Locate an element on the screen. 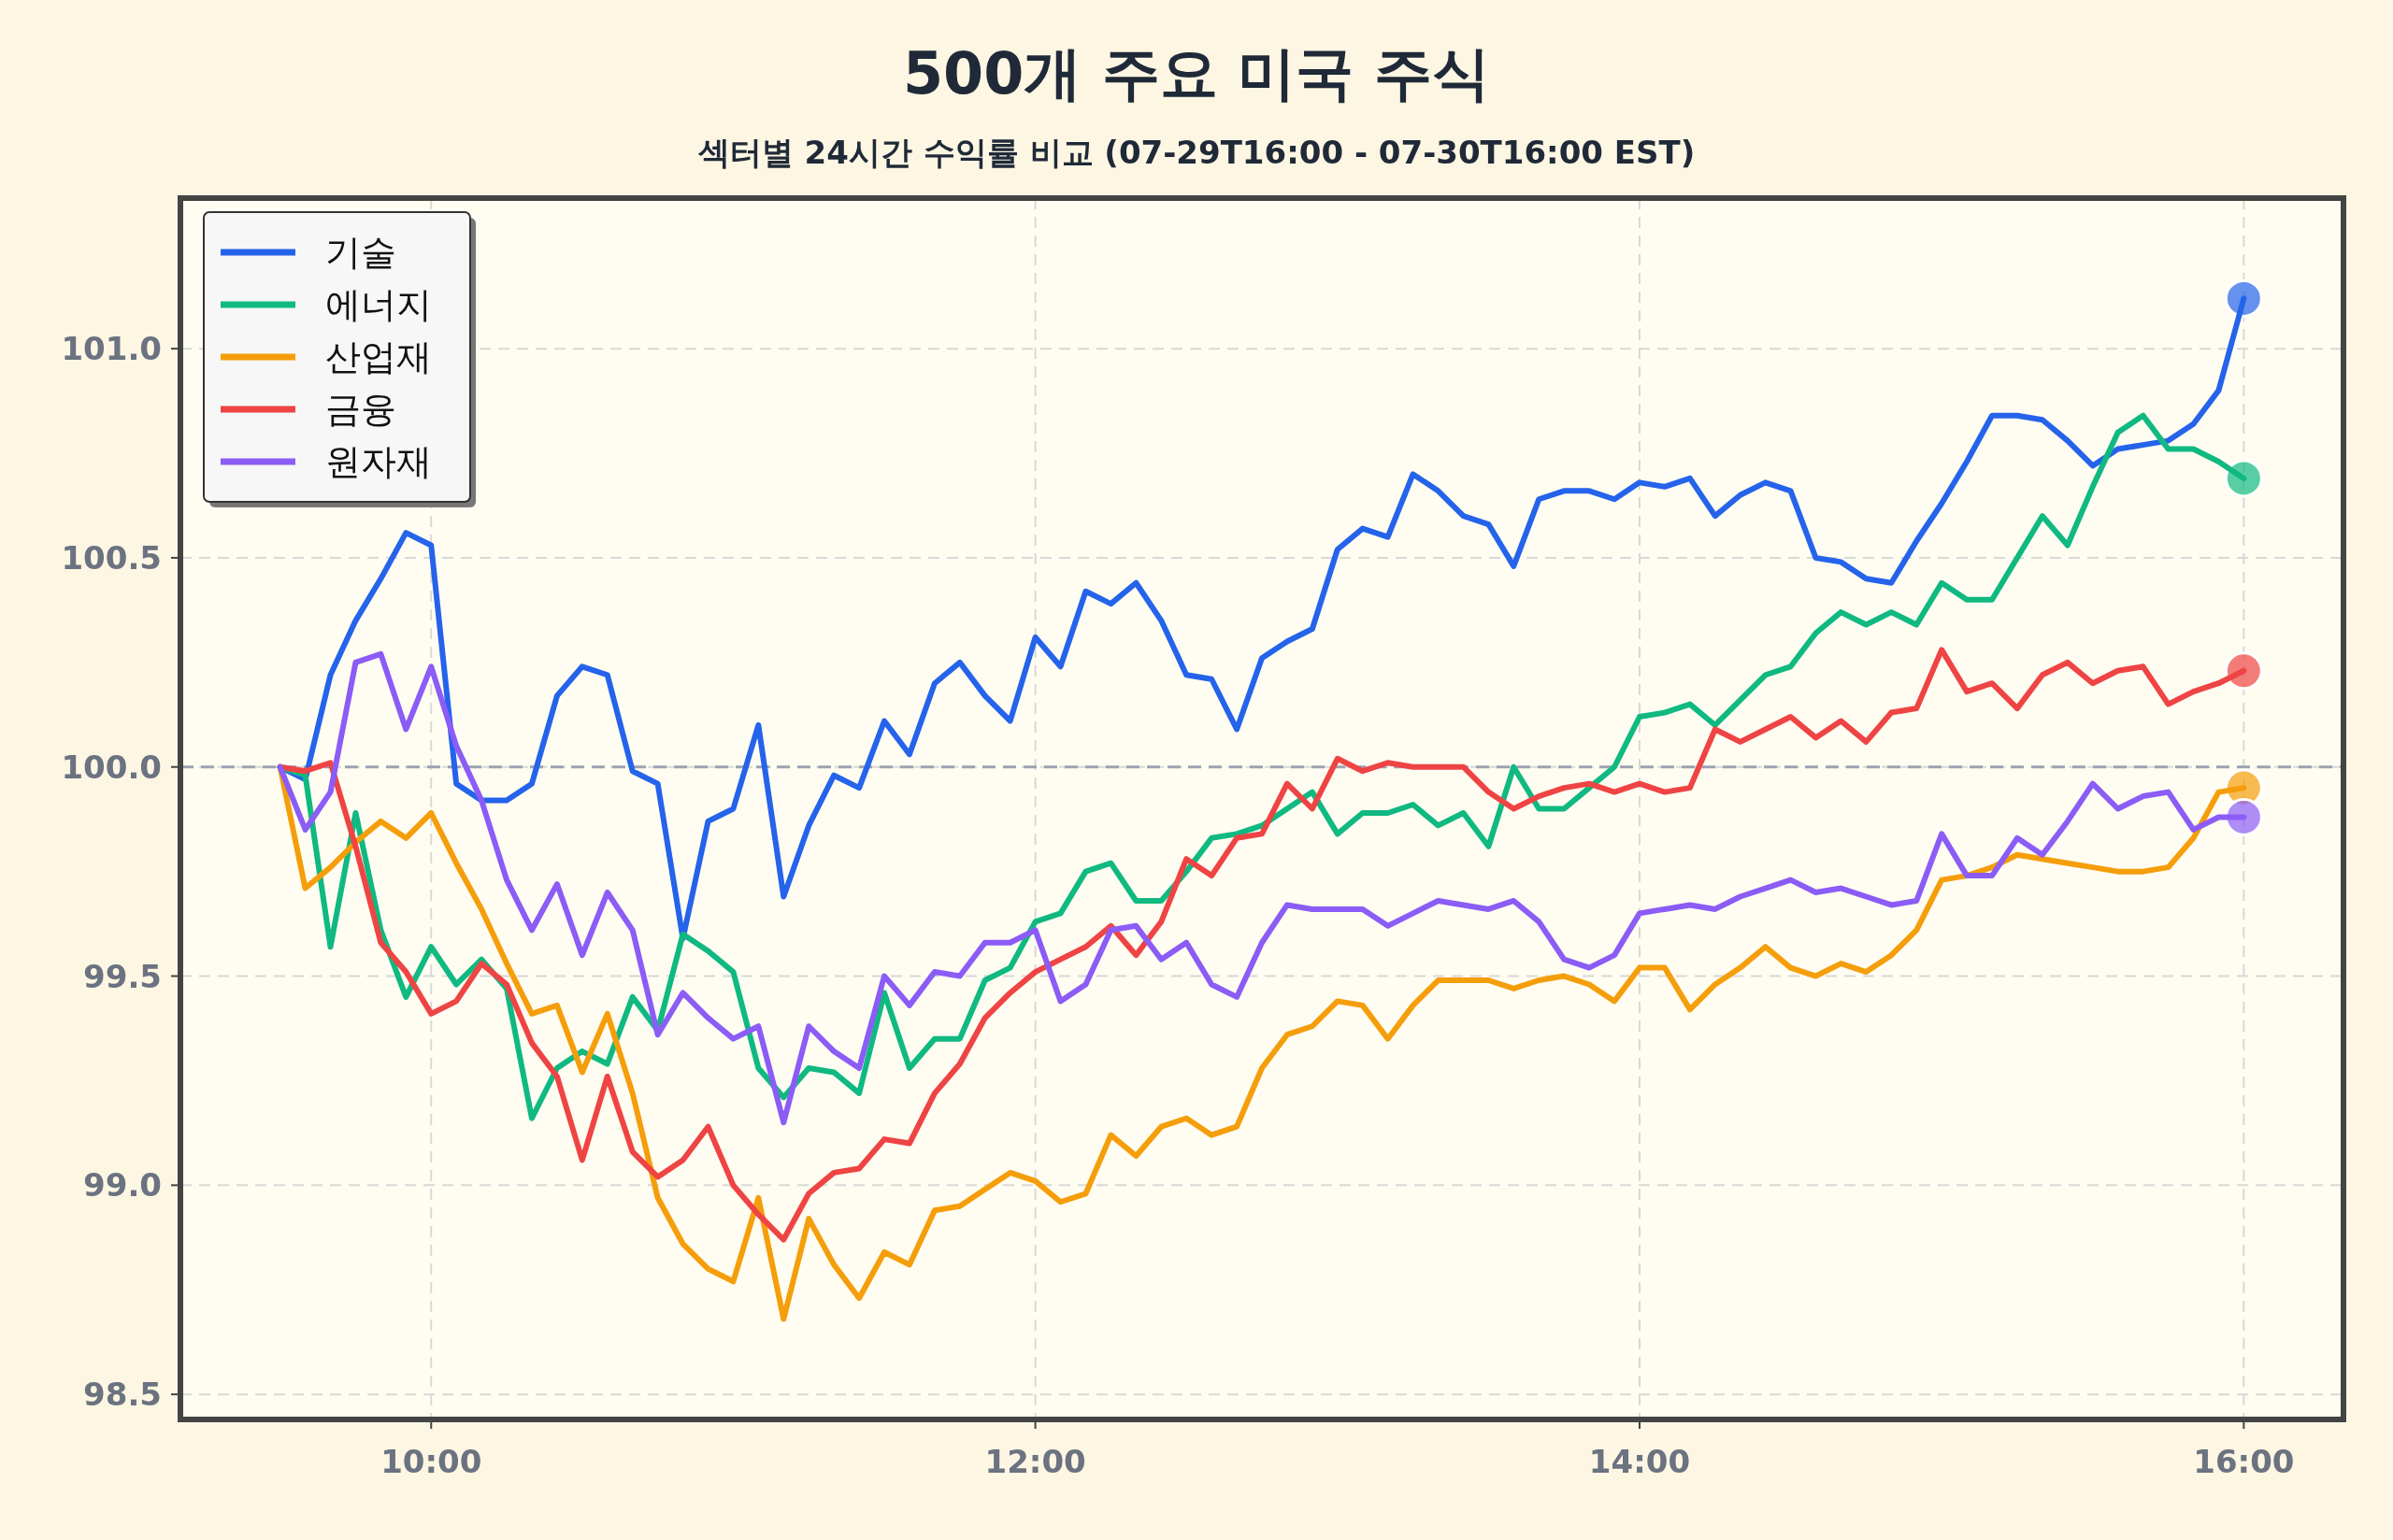 The width and height of the screenshot is (2393, 1540). legend-label: 산업재 is located at coordinates (379, 357).